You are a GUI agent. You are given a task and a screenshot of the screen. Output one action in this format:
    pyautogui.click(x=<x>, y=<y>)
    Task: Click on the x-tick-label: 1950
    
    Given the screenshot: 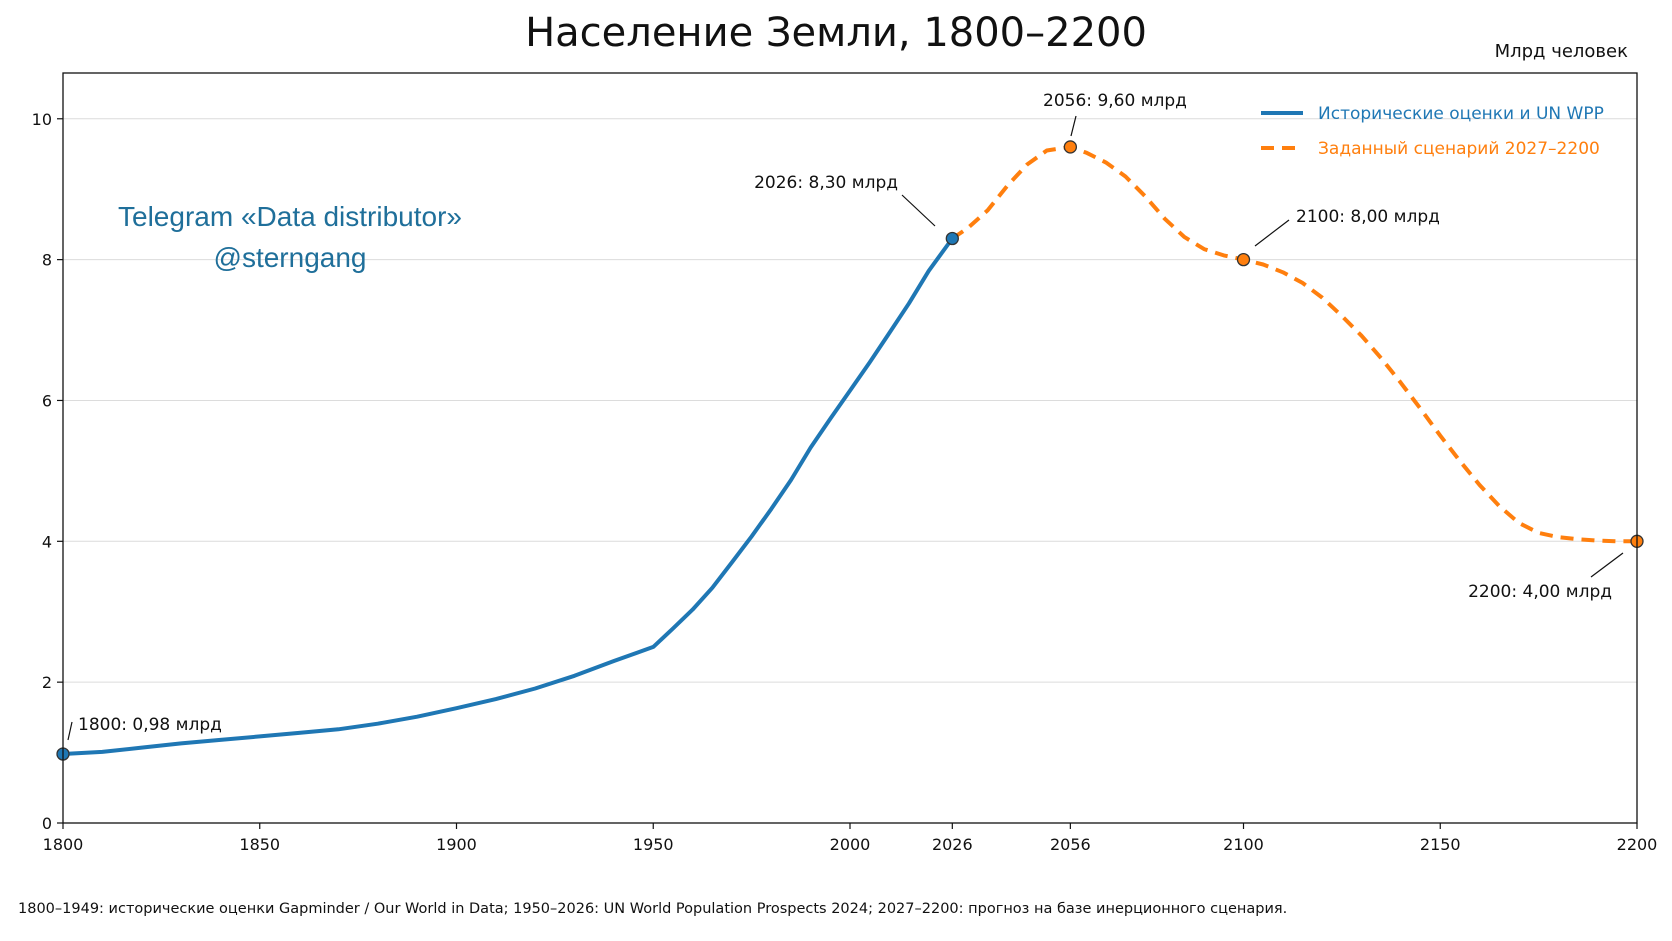 What is the action you would take?
    pyautogui.click(x=653, y=844)
    